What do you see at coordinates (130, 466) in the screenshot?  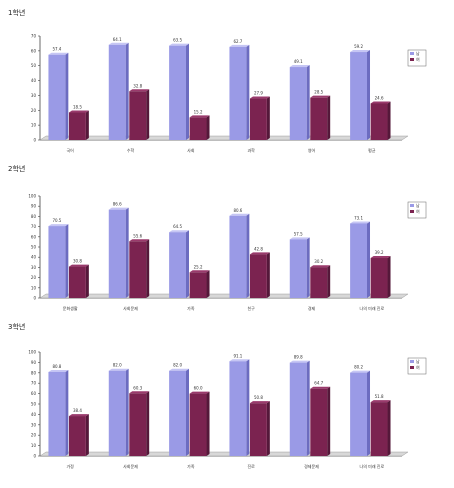 I see `category-label: 사회문제` at bounding box center [130, 466].